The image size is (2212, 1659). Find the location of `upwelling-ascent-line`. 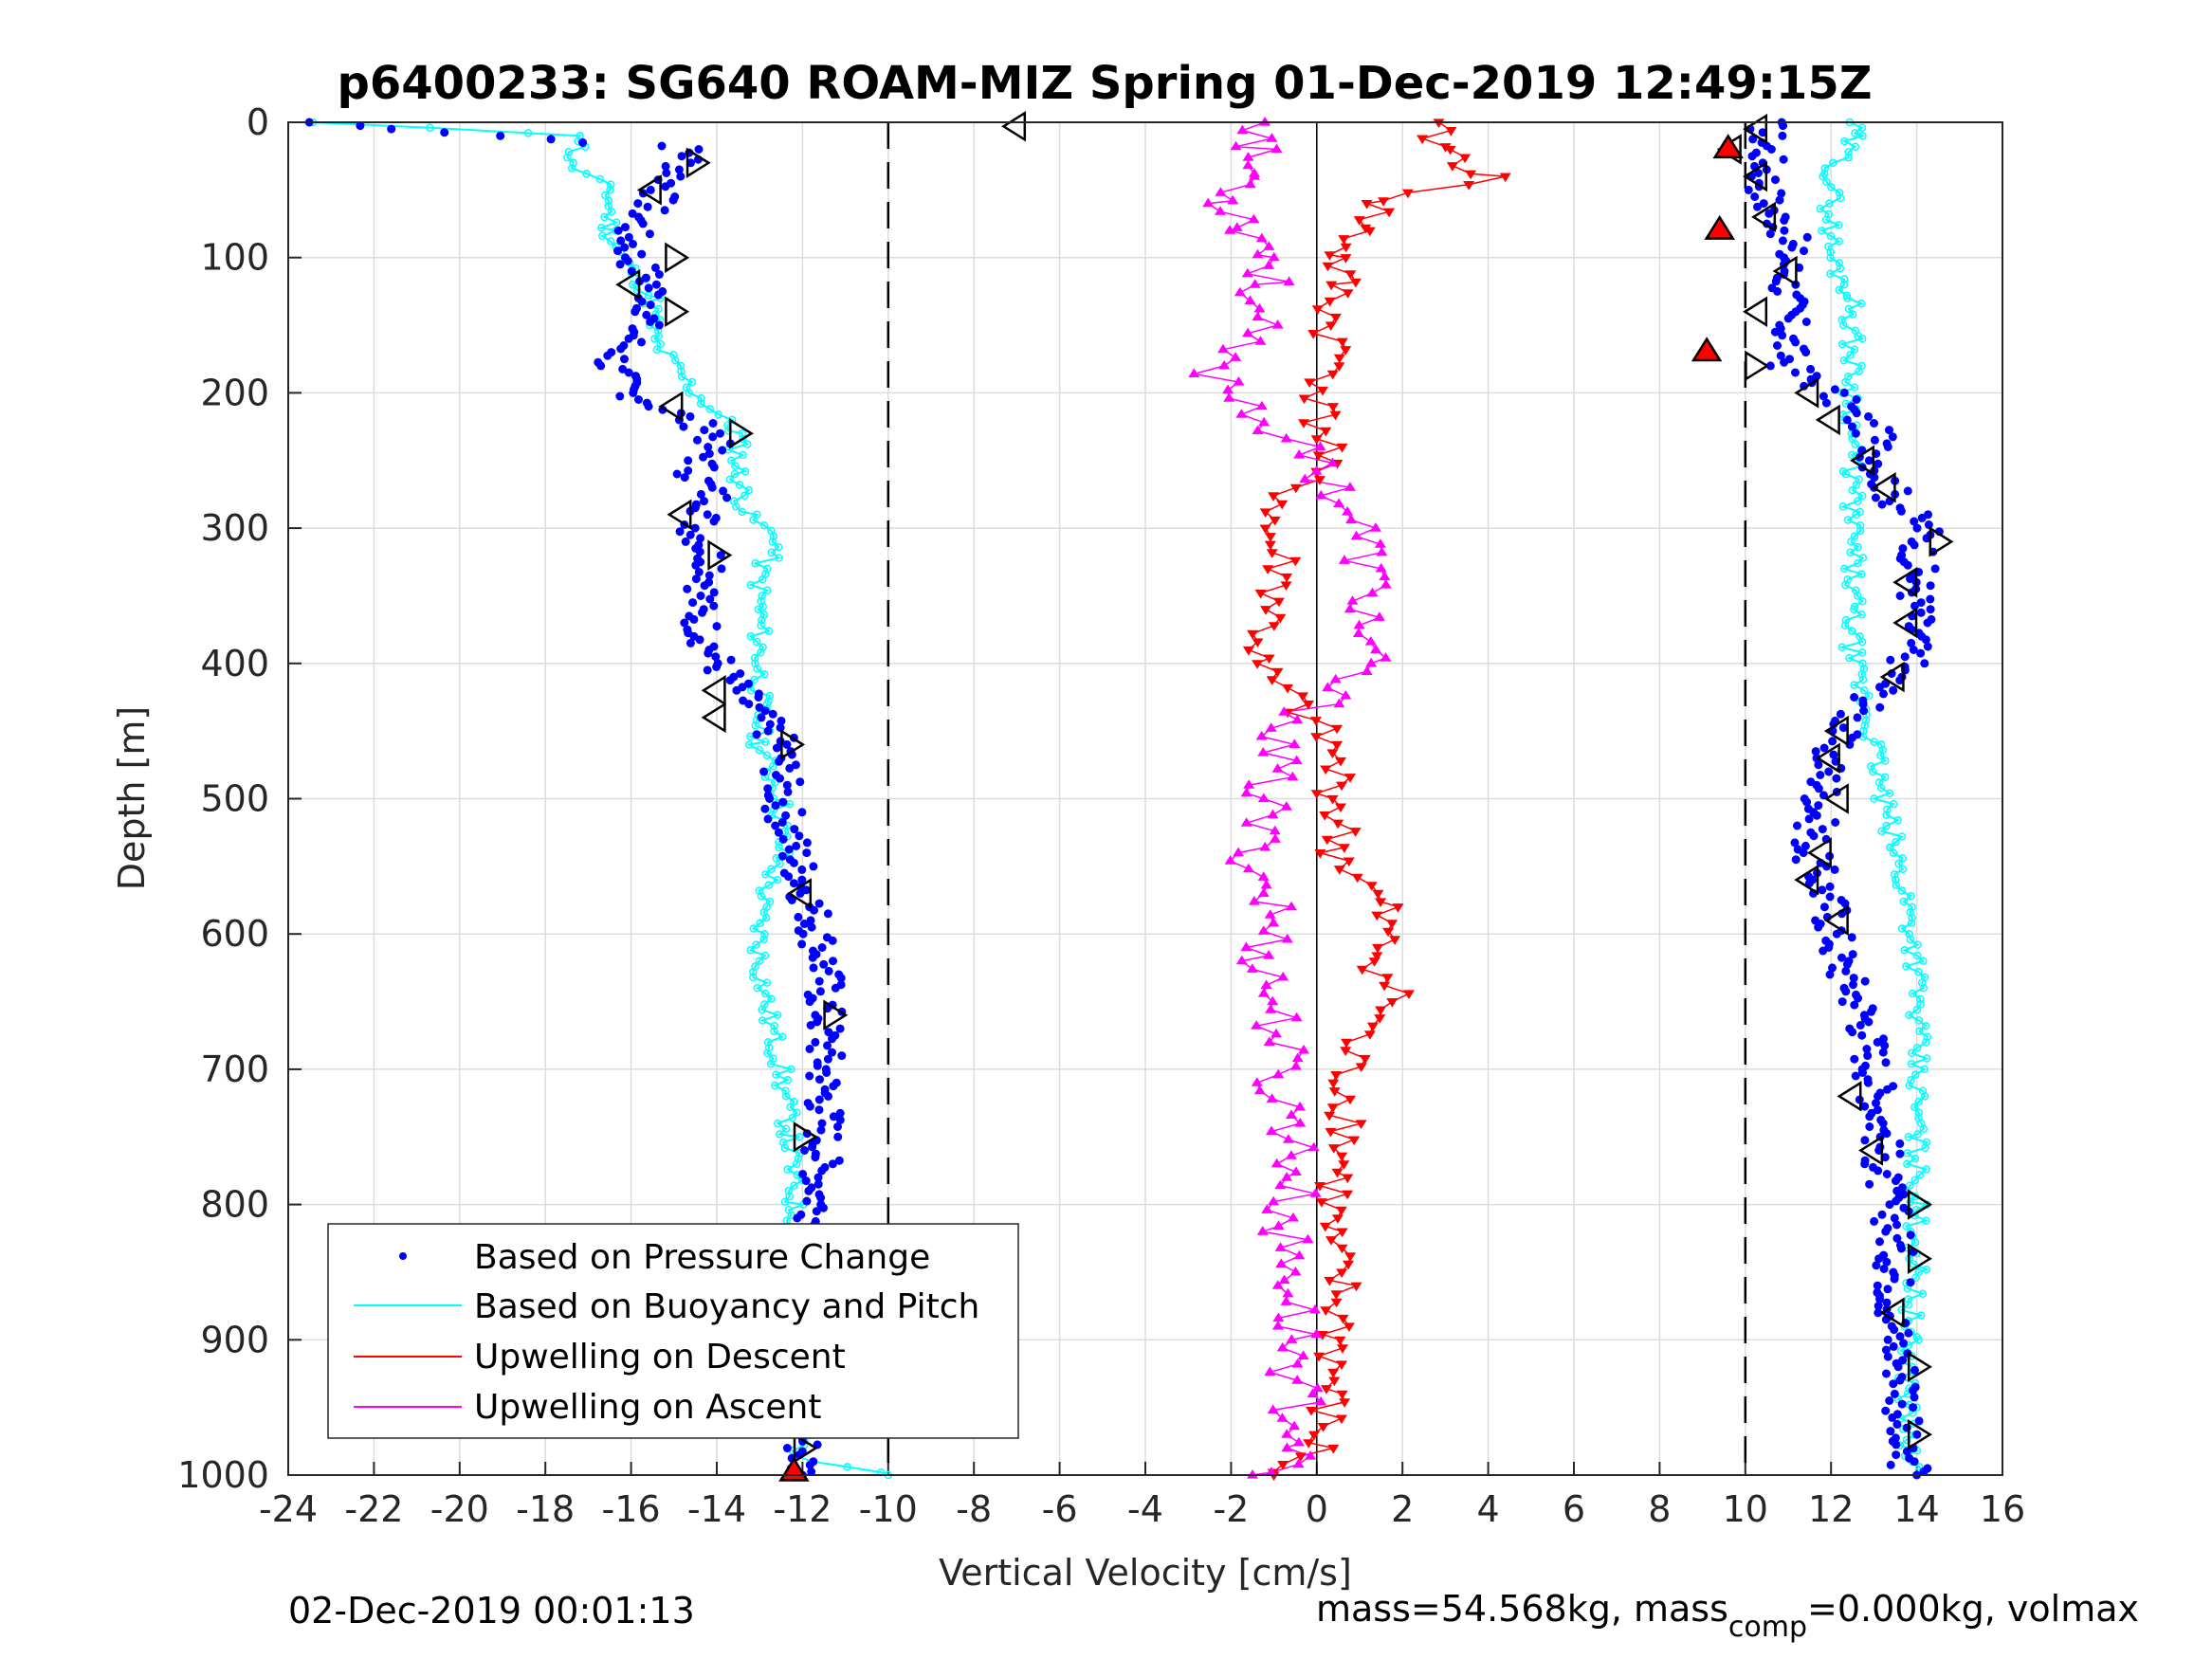

upwelling-ascent-line is located at coordinates (1290, 798).